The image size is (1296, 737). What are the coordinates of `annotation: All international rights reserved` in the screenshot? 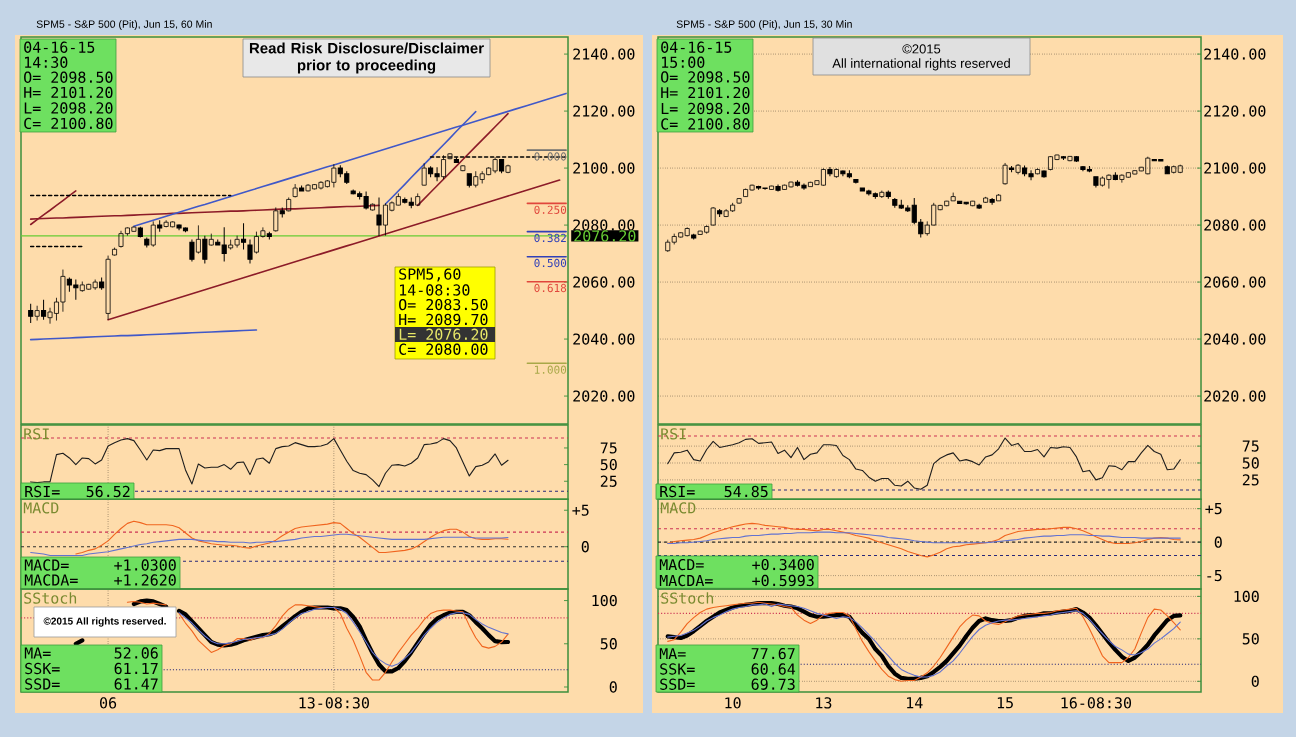 It's located at (921, 64).